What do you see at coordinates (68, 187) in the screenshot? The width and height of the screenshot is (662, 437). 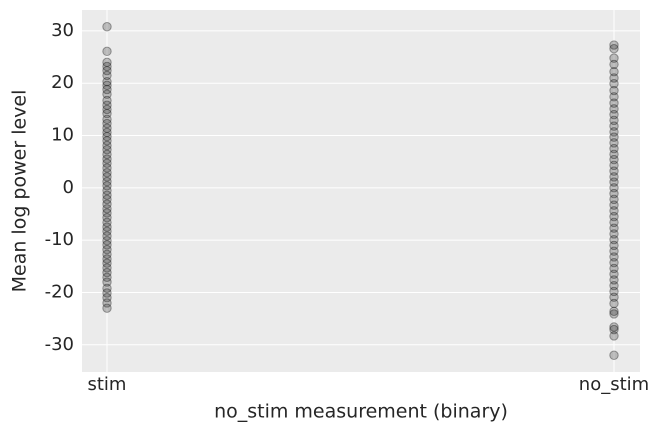 I see `y-tick-label: 0` at bounding box center [68, 187].